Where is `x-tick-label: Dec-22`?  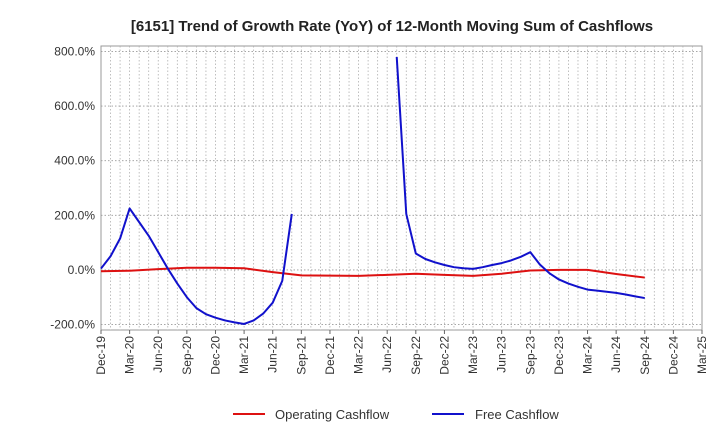 x-tick-label: Dec-22 is located at coordinates (444, 355).